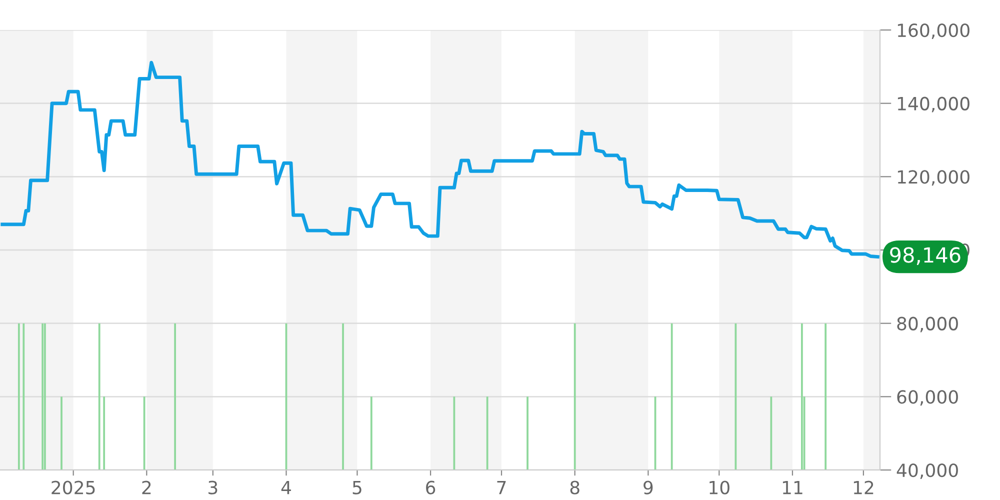 The width and height of the screenshot is (1000, 500). I want to click on x-tick-label: 4, so click(286, 487).